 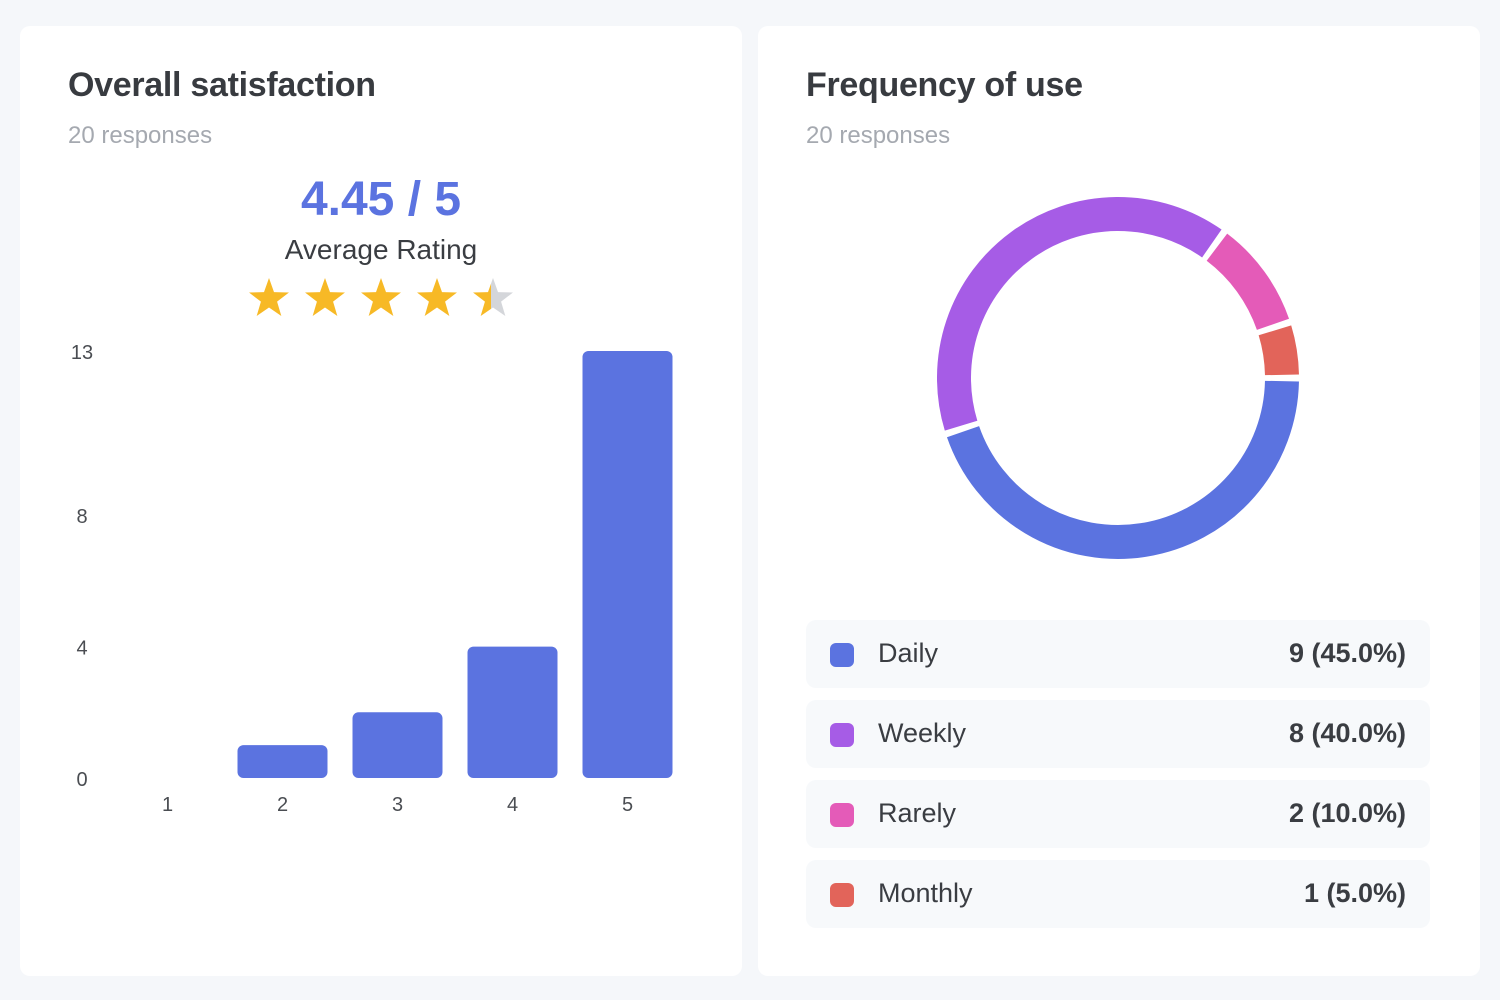 I want to click on legend-value-weekly: 8 (40.0%), so click(x=1347, y=733).